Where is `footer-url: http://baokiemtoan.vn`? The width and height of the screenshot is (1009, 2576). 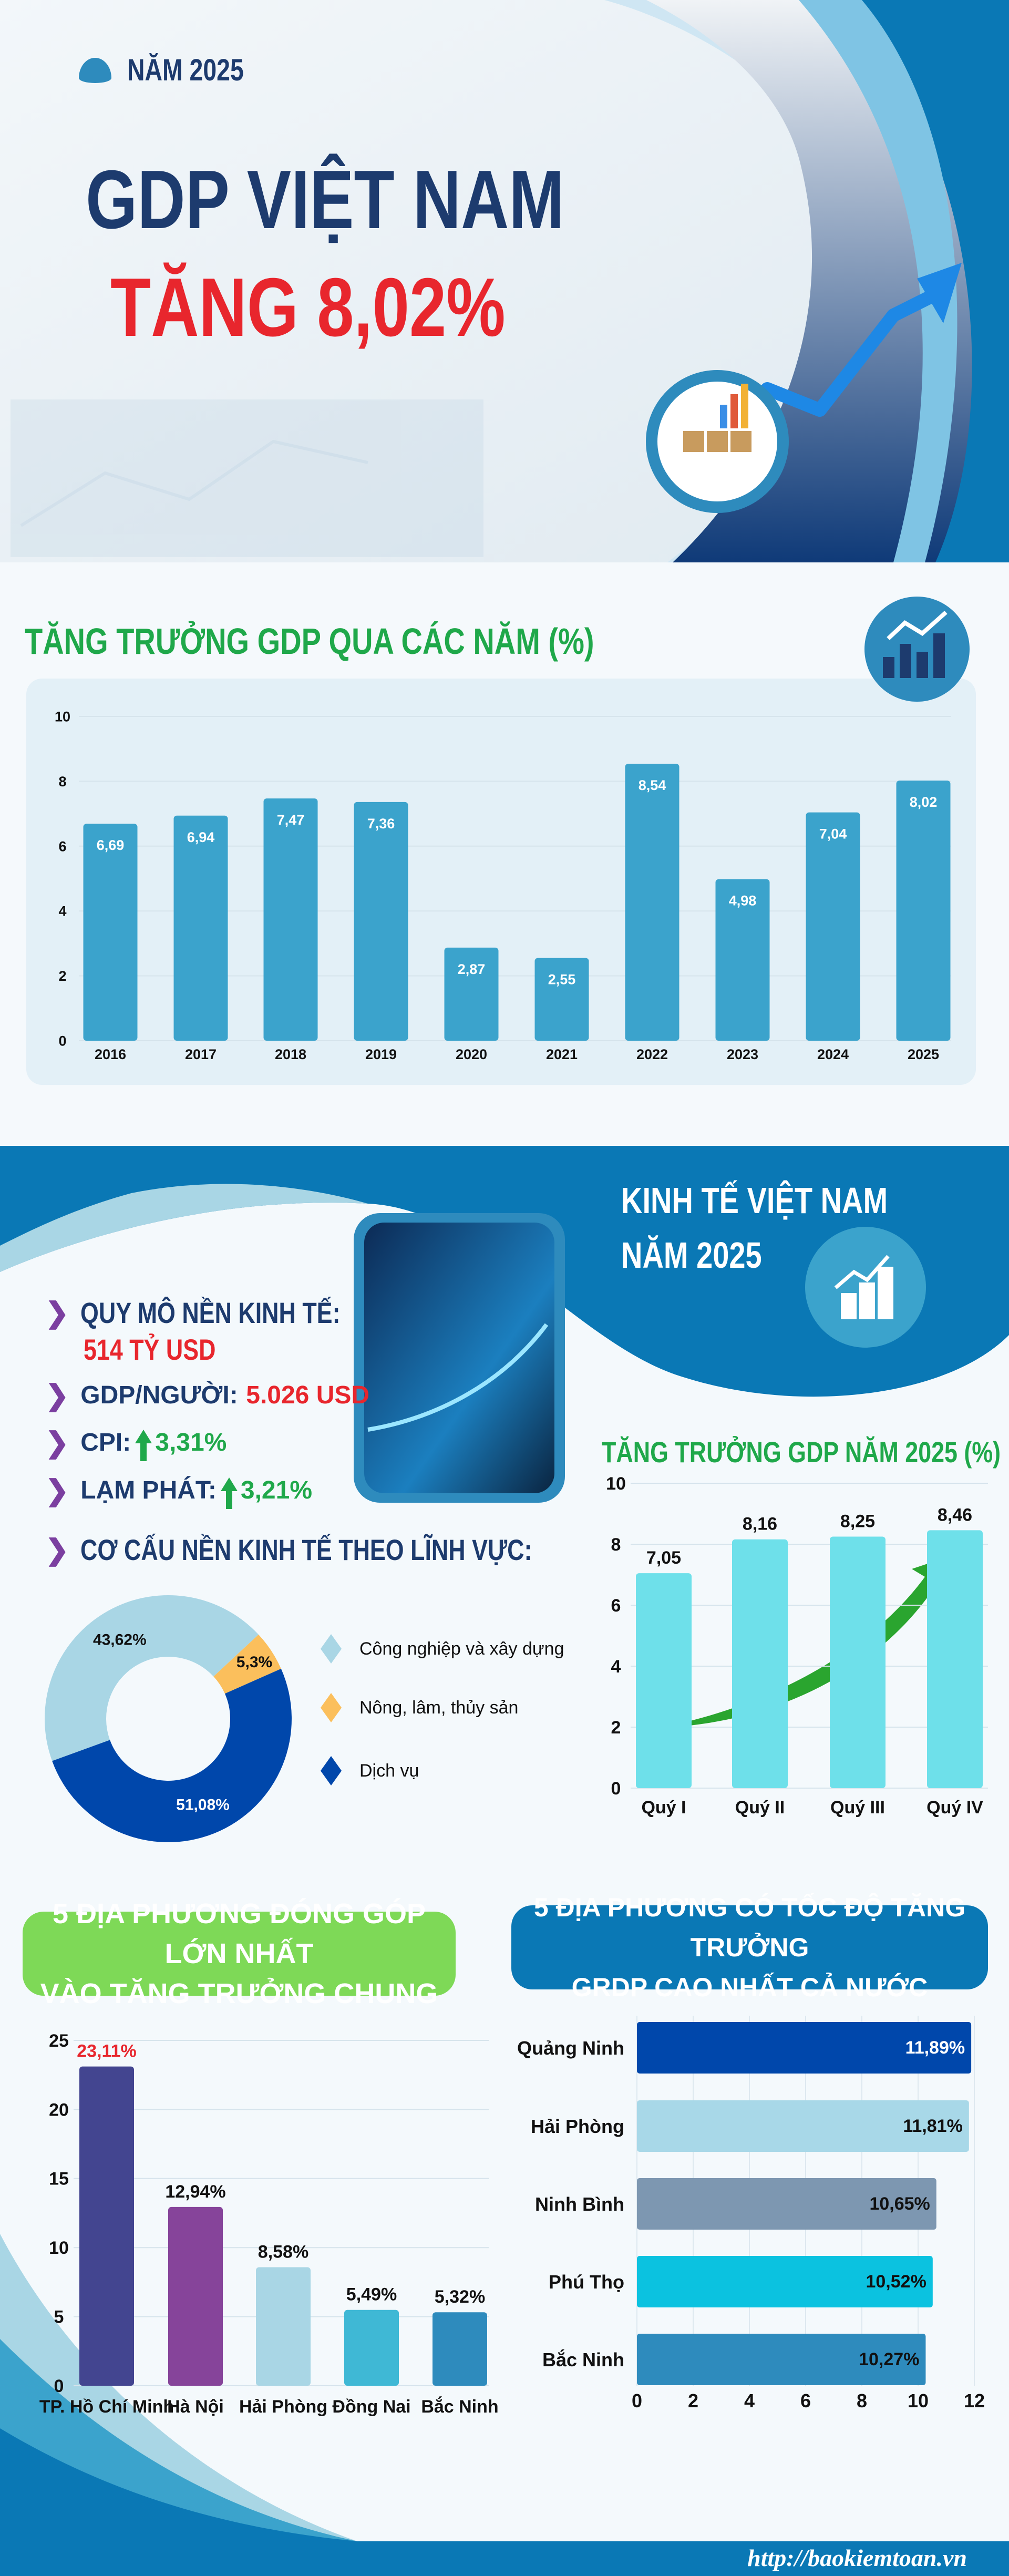
footer-url: http://baokiemtoan.vn is located at coordinates (857, 2557).